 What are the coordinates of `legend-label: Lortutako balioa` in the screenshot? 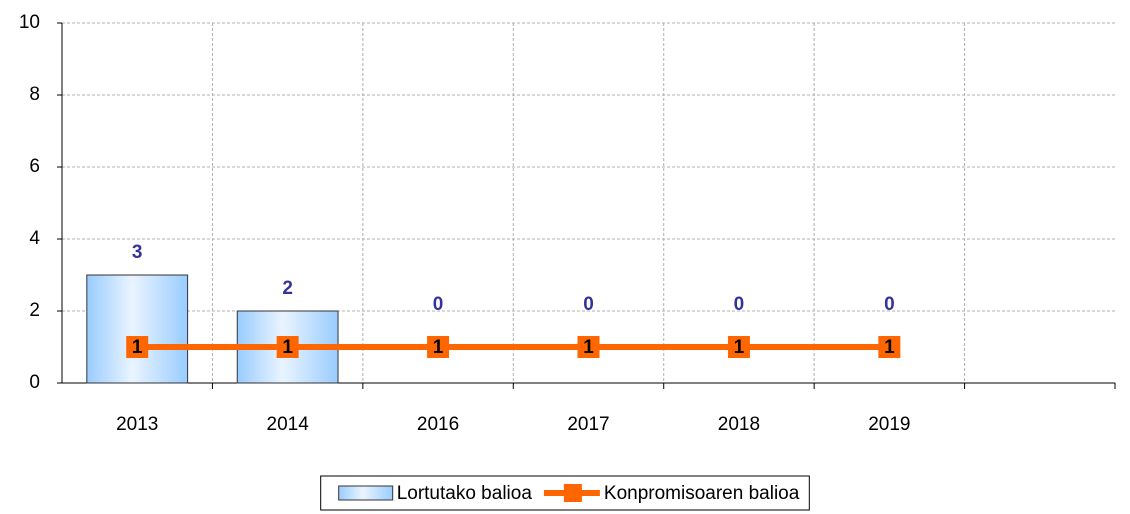 It's located at (465, 493).